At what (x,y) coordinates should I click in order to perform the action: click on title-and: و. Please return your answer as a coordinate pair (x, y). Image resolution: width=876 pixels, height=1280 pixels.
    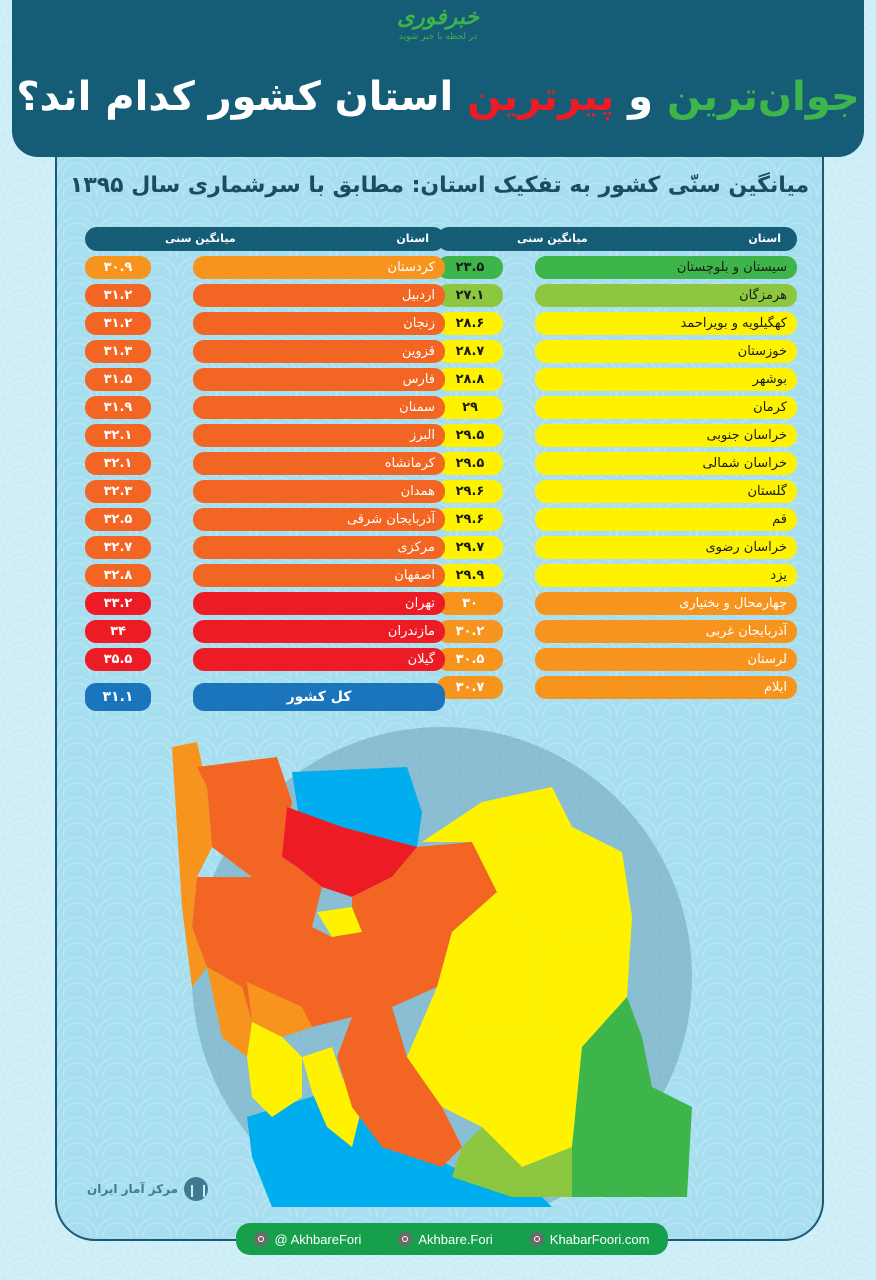
    Looking at the image, I should click on (640, 97).